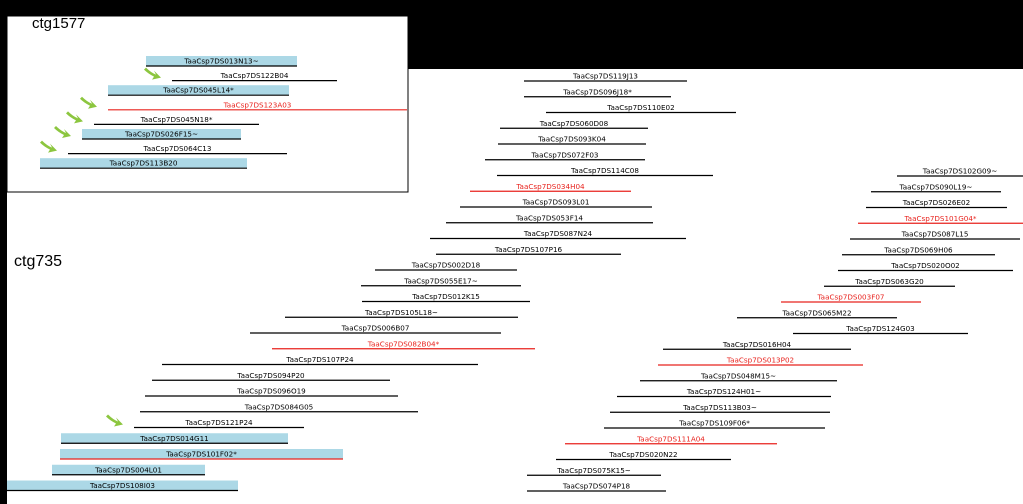 Image resolution: width=1023 pixels, height=504 pixels. I want to click on clone-label: TaaCsp7DS119J13, so click(605, 76).